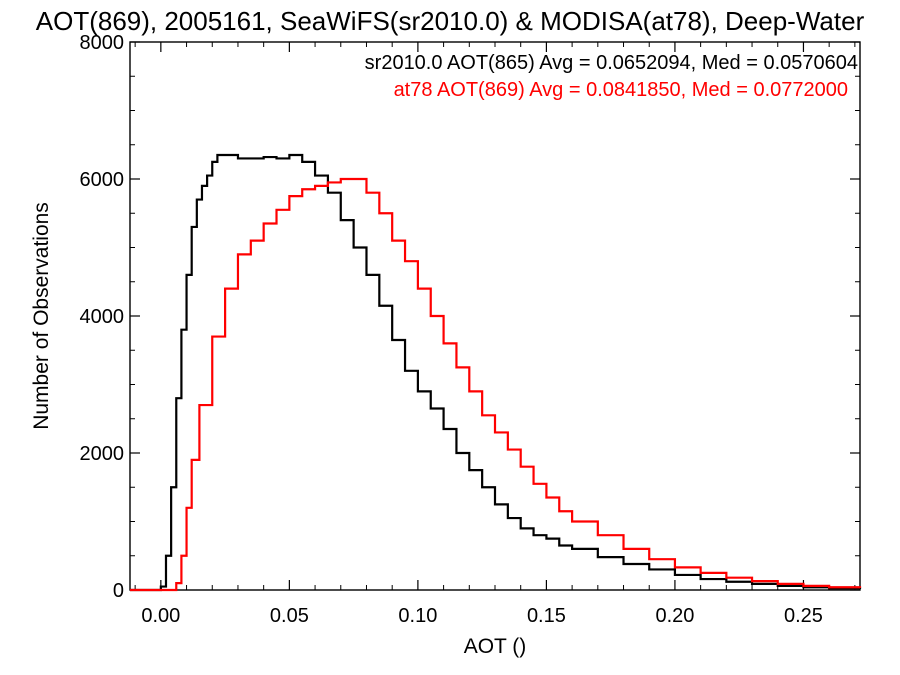 Image resolution: width=900 pixels, height=675 pixels. What do you see at coordinates (674, 616) in the screenshot?
I see `x-tick-label: 0.20` at bounding box center [674, 616].